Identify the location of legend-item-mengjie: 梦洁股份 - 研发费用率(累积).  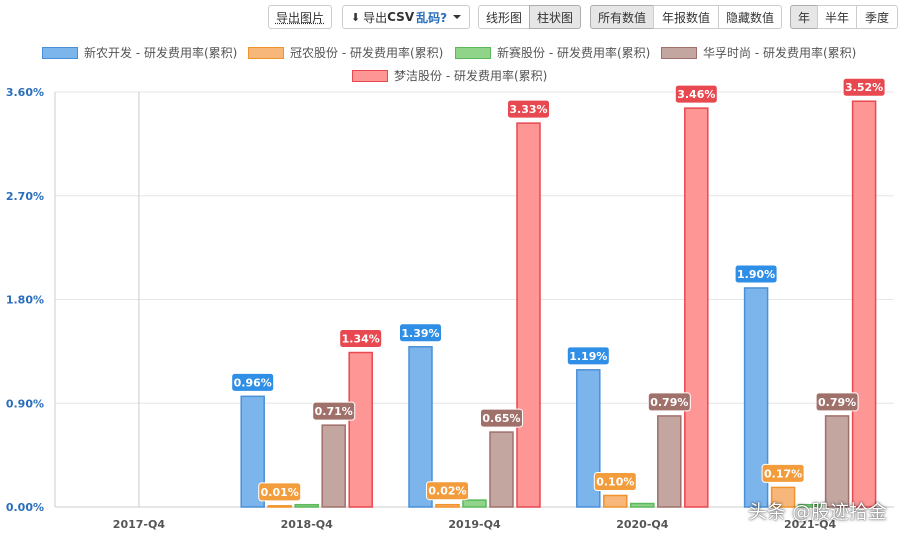
(449, 75).